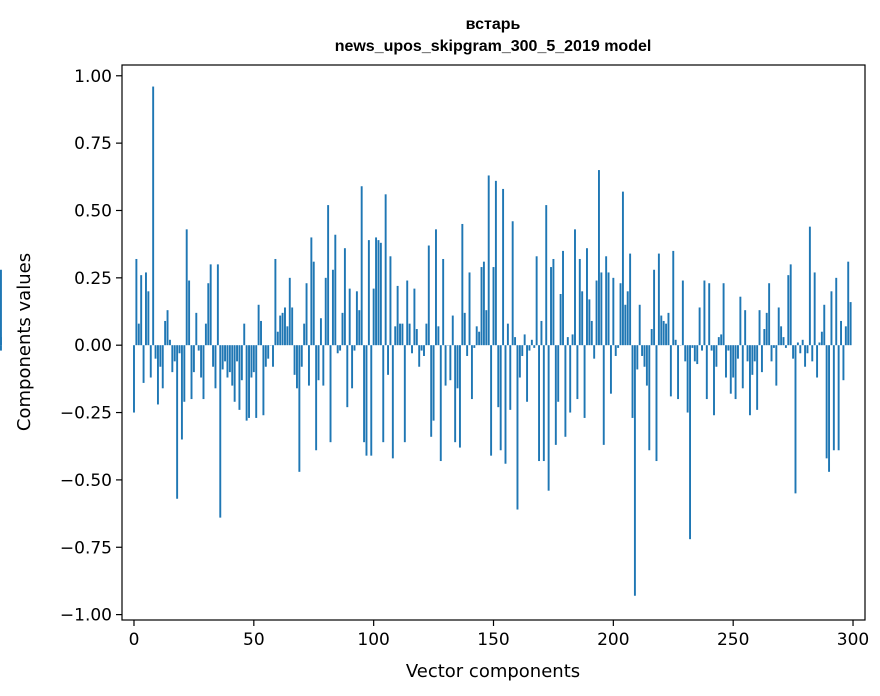  Describe the element at coordinates (493, 640) in the screenshot. I see `x-tick-label: 150` at that location.